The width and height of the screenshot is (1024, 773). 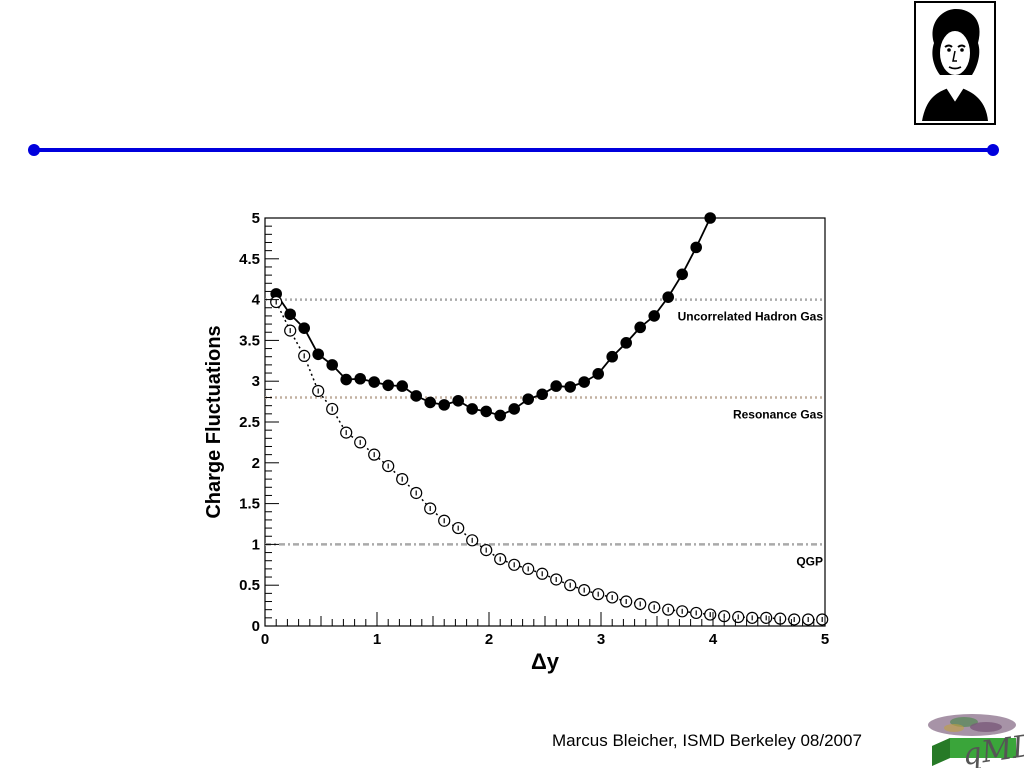 I want to click on footer-credit: Marcus Bleicher, ISMD Berkeley 08/2007, so click(x=707, y=740).